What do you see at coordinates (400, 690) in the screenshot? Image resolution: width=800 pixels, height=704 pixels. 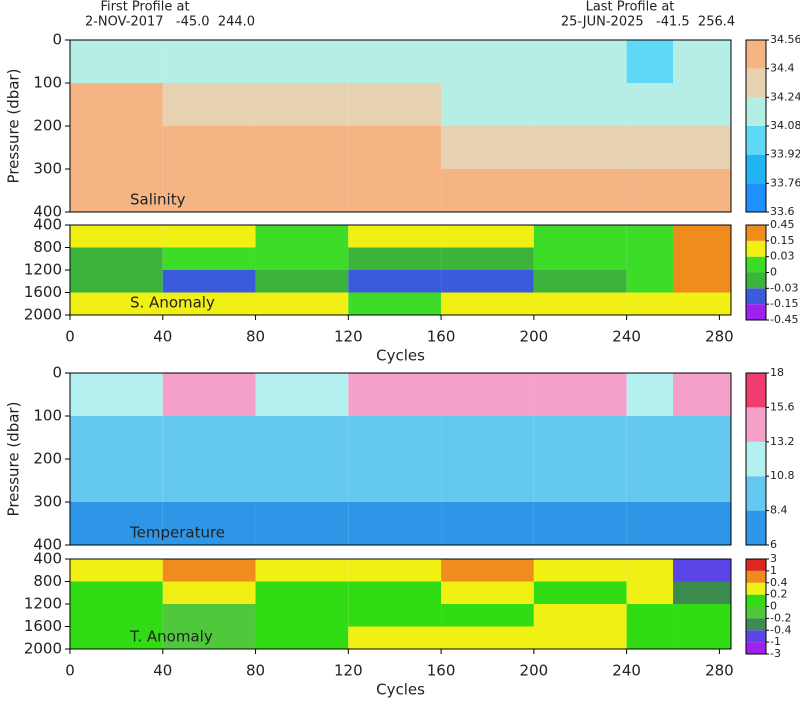 I see `x-axis-label: Cycles` at bounding box center [400, 690].